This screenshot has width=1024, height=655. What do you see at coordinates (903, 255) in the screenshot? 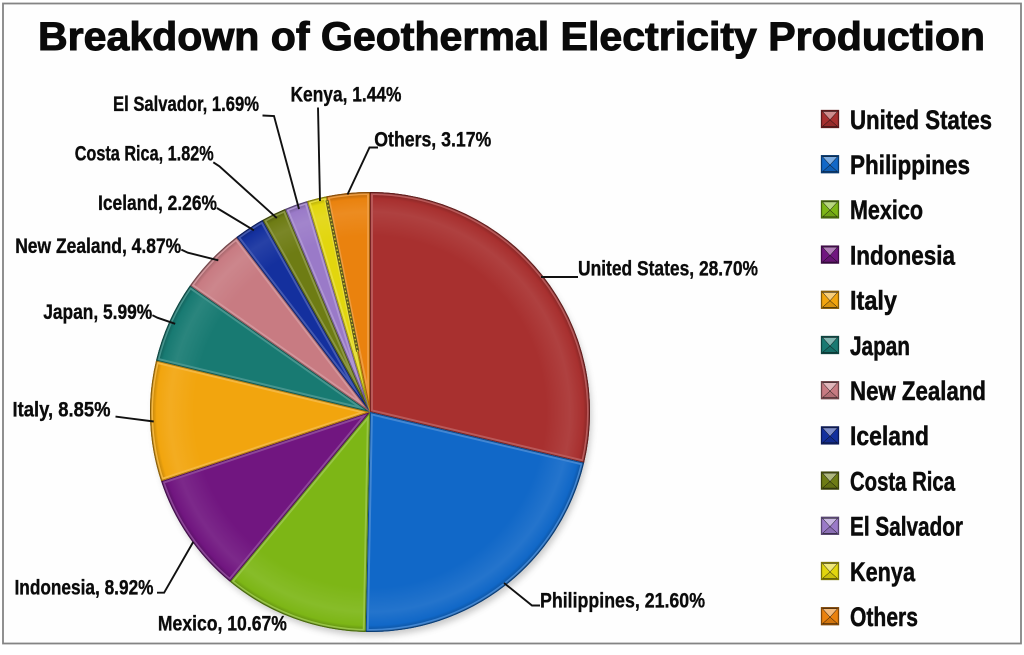
I see `svg-text: Indonesia` at bounding box center [903, 255].